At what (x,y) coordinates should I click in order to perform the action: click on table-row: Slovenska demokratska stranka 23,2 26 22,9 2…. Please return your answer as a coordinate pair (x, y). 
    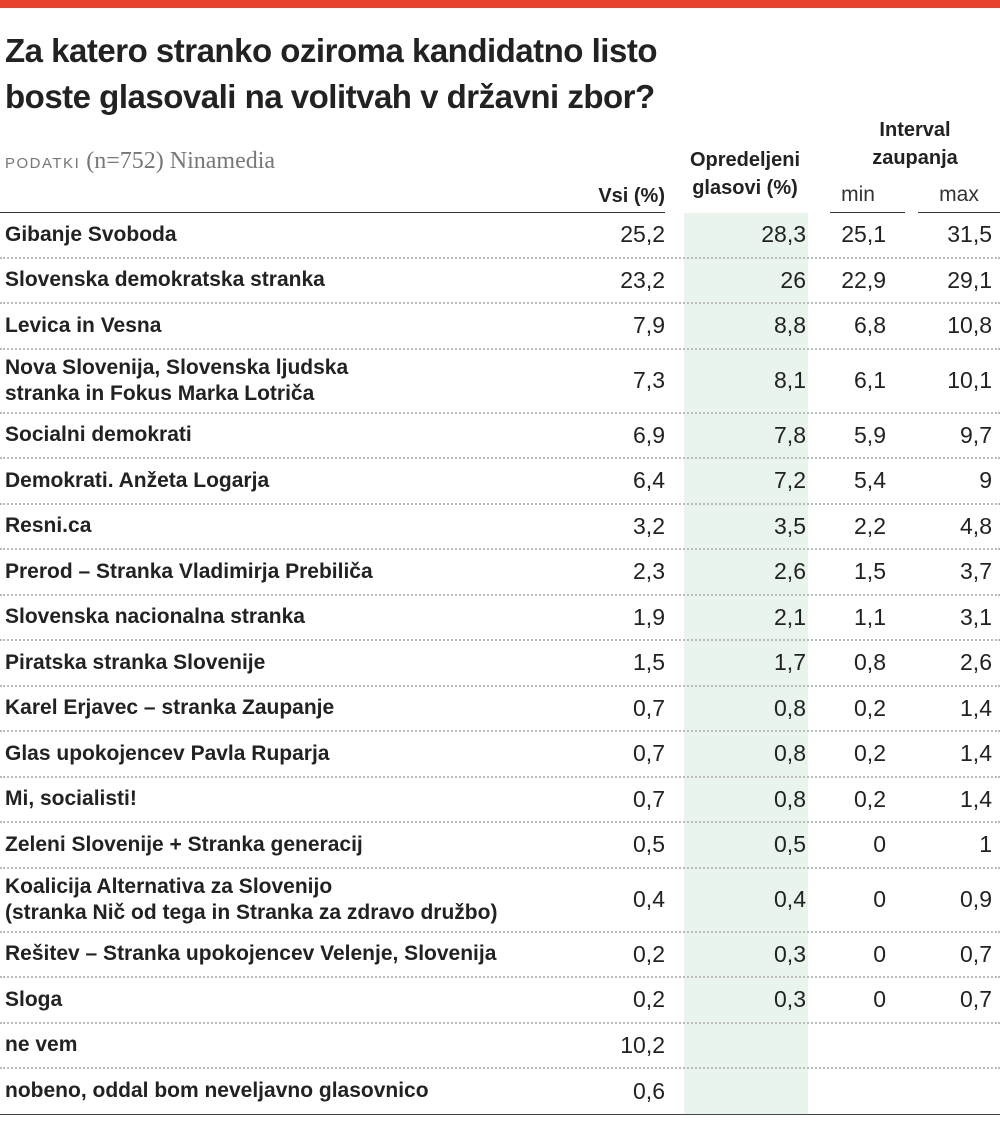
    Looking at the image, I should click on (500, 281).